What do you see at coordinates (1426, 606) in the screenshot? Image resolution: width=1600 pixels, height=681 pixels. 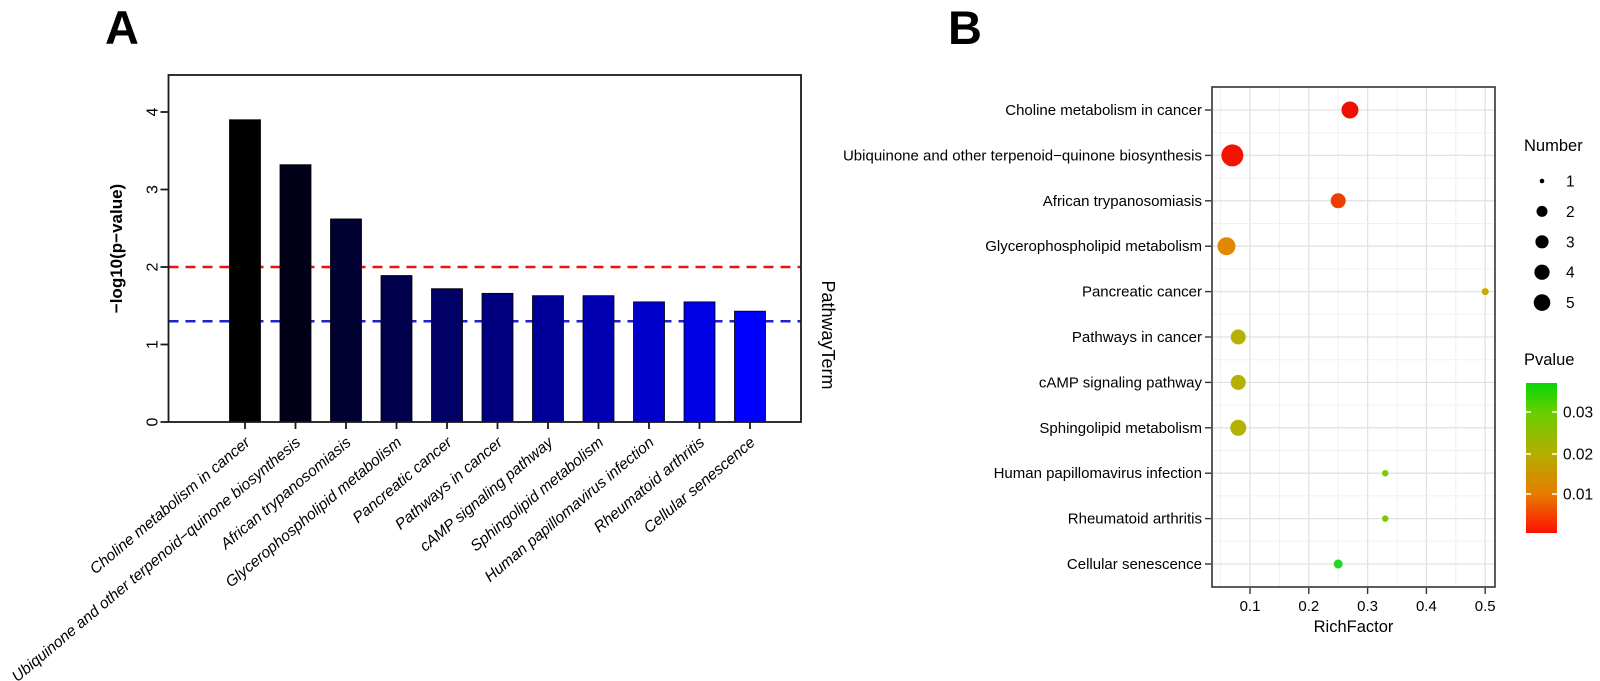 I see `x-tick-label: 0.4` at bounding box center [1426, 606].